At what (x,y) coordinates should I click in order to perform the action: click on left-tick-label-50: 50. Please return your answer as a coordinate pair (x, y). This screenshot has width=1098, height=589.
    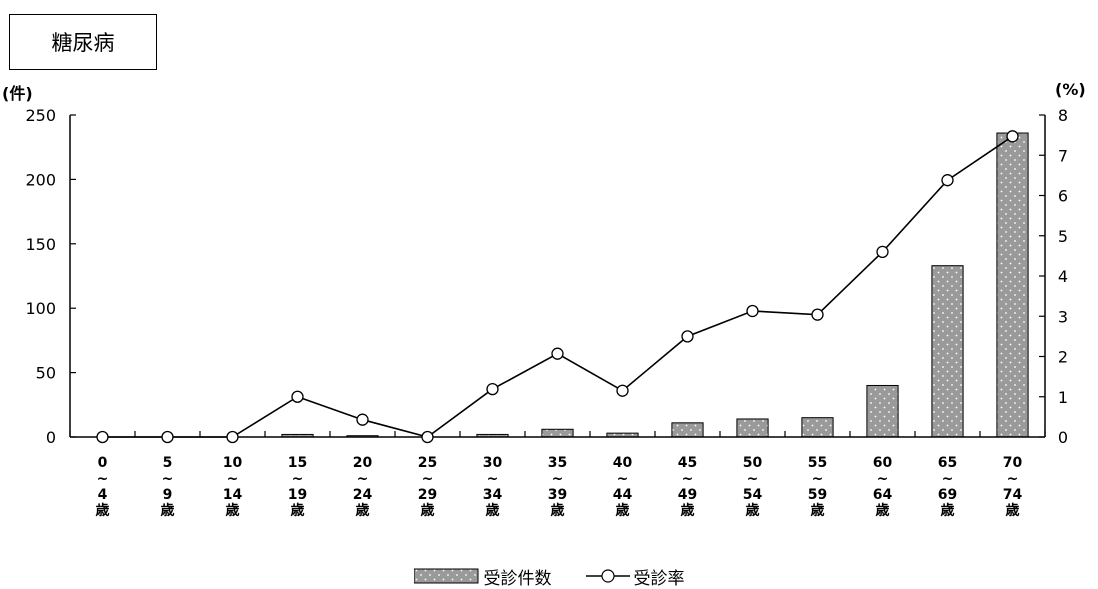
    Looking at the image, I should click on (46, 373).